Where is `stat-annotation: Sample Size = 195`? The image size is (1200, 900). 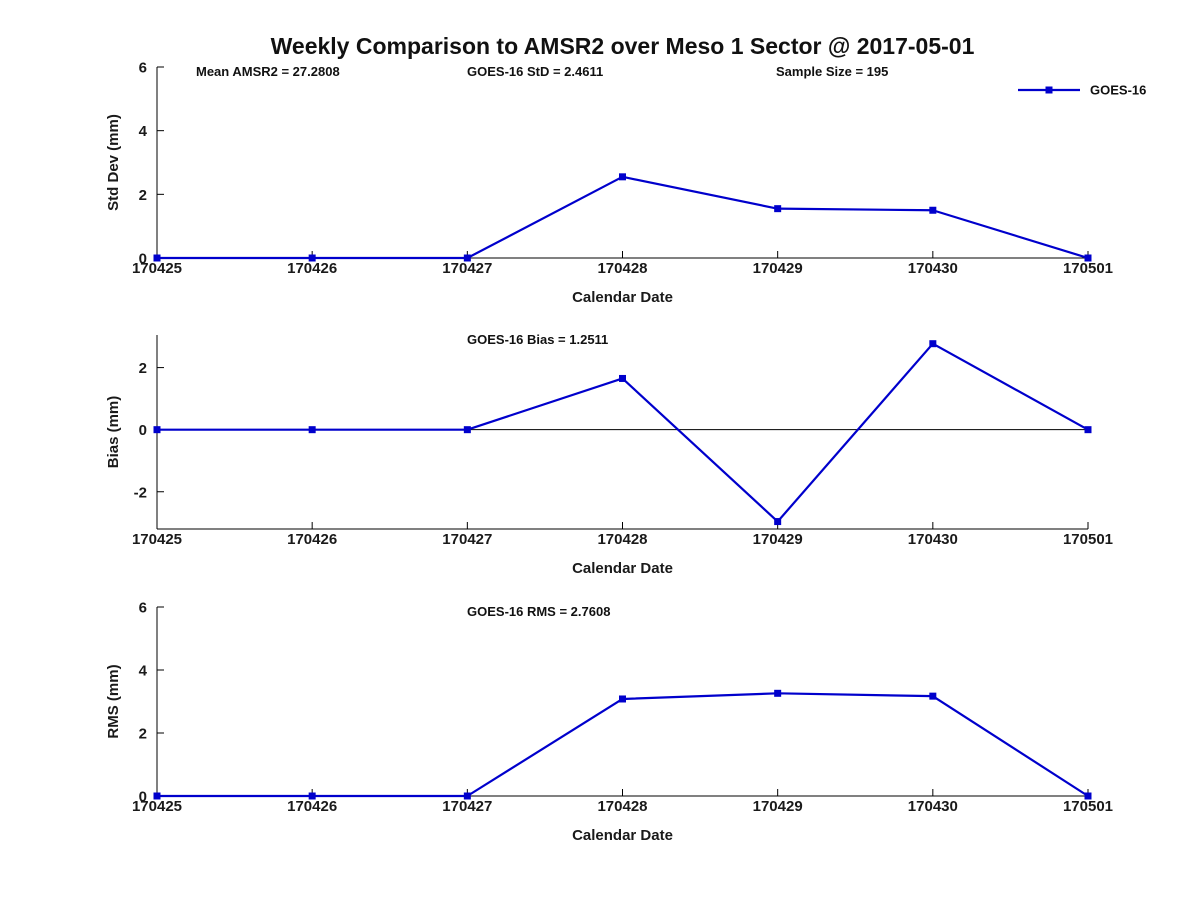 stat-annotation: Sample Size = 195 is located at coordinates (832, 71).